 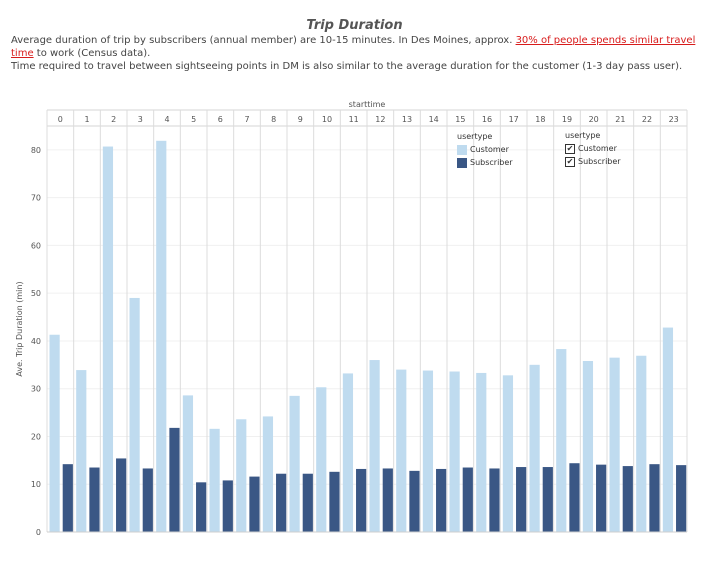 I want to click on x-tick-label: 3, so click(x=140, y=119).